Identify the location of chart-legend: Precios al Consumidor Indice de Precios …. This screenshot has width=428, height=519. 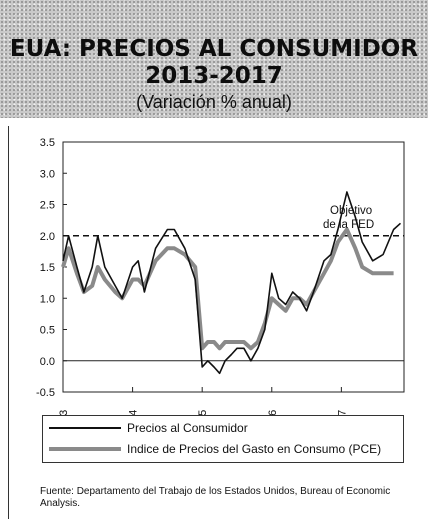
(223, 439).